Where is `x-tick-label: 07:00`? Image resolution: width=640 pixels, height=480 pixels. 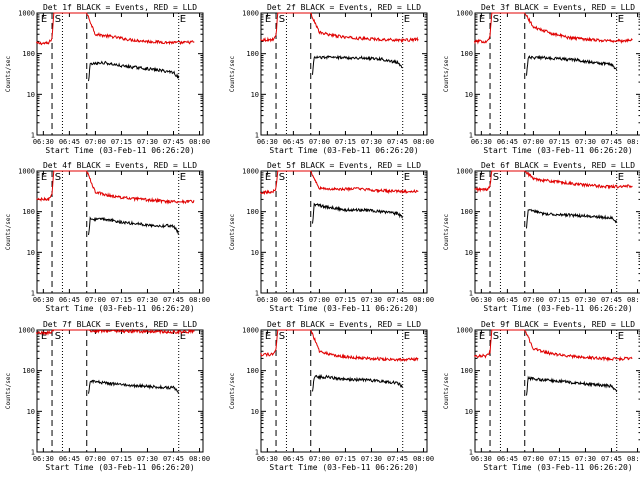
x-tick-label: 07:00 is located at coordinates (319, 142).